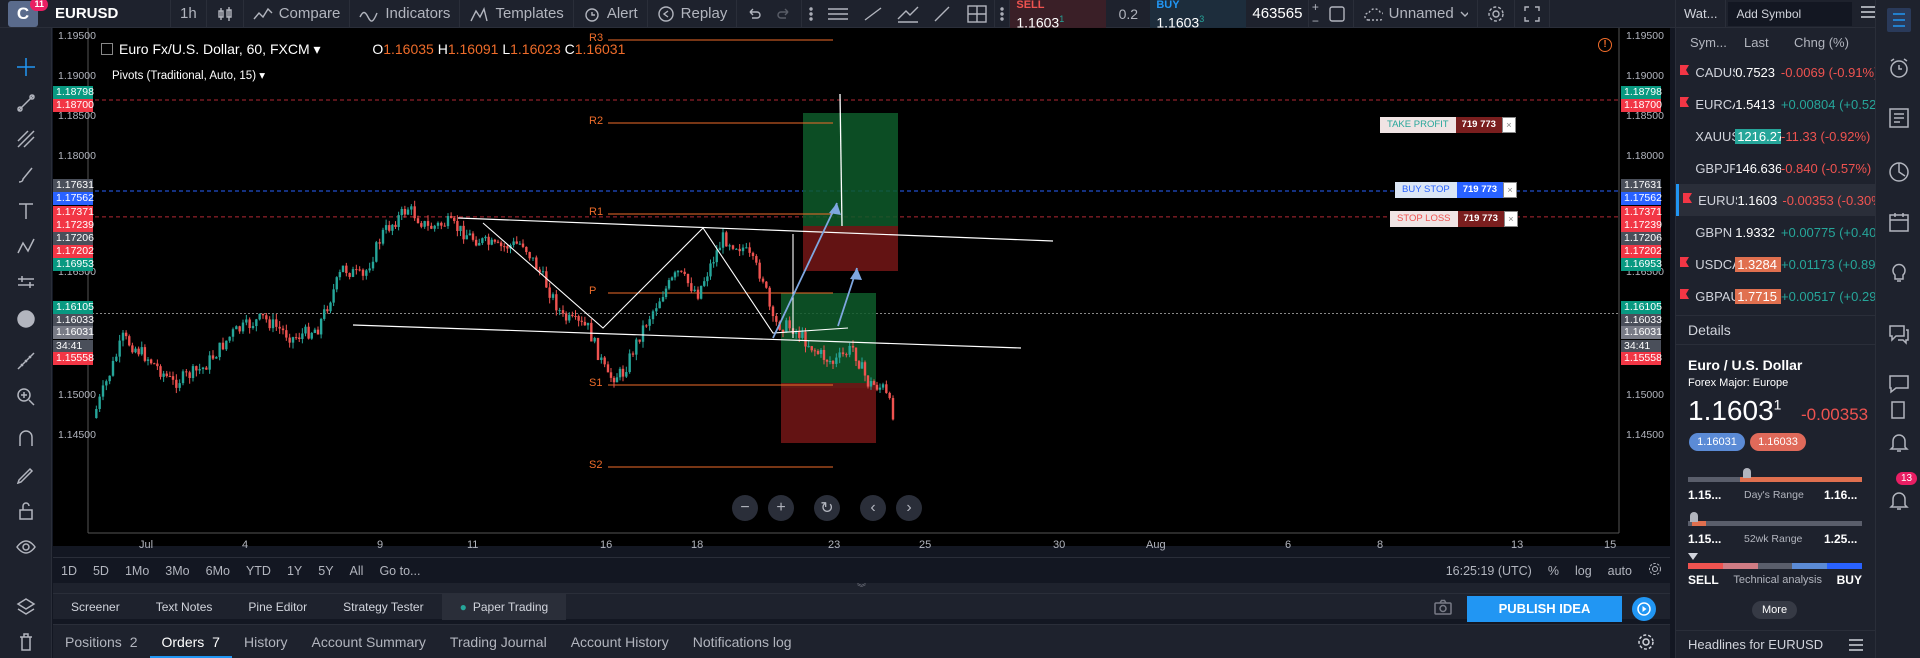 This screenshot has width=1920, height=658. Describe the element at coordinates (26, 607) in the screenshot. I see `object-tree-tool` at that location.